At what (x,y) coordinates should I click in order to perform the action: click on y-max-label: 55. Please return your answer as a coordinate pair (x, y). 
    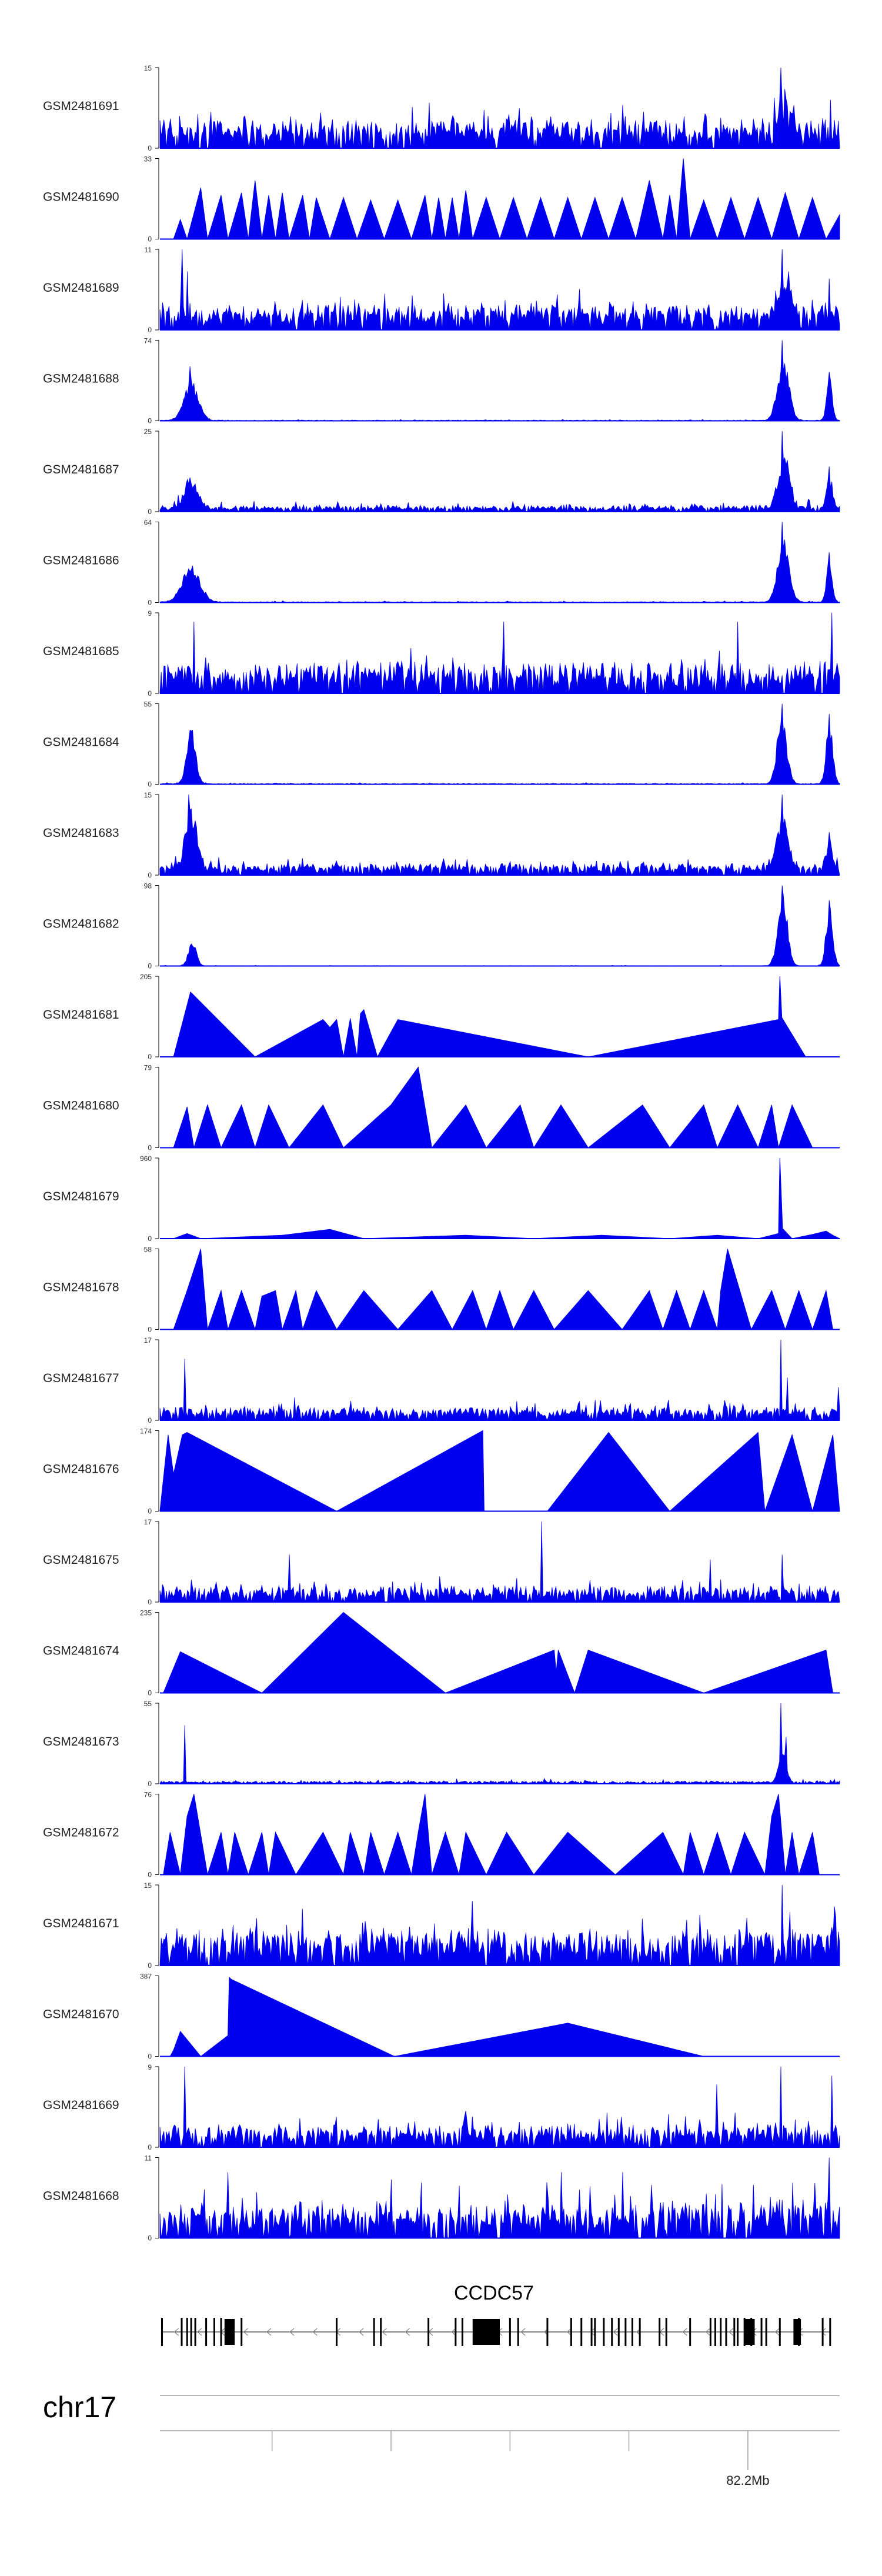
    Looking at the image, I should click on (148, 1704).